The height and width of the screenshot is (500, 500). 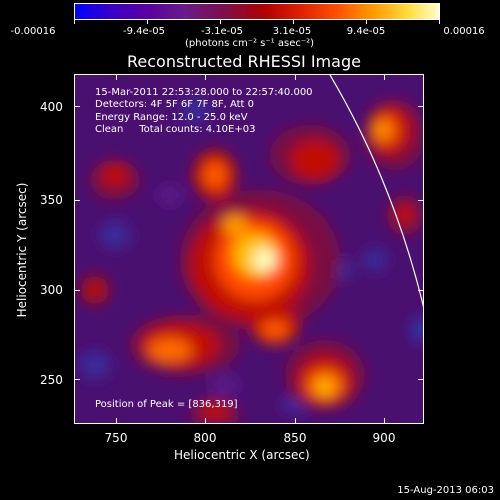 I want to click on x-tick-label: 900, so click(x=384, y=438).